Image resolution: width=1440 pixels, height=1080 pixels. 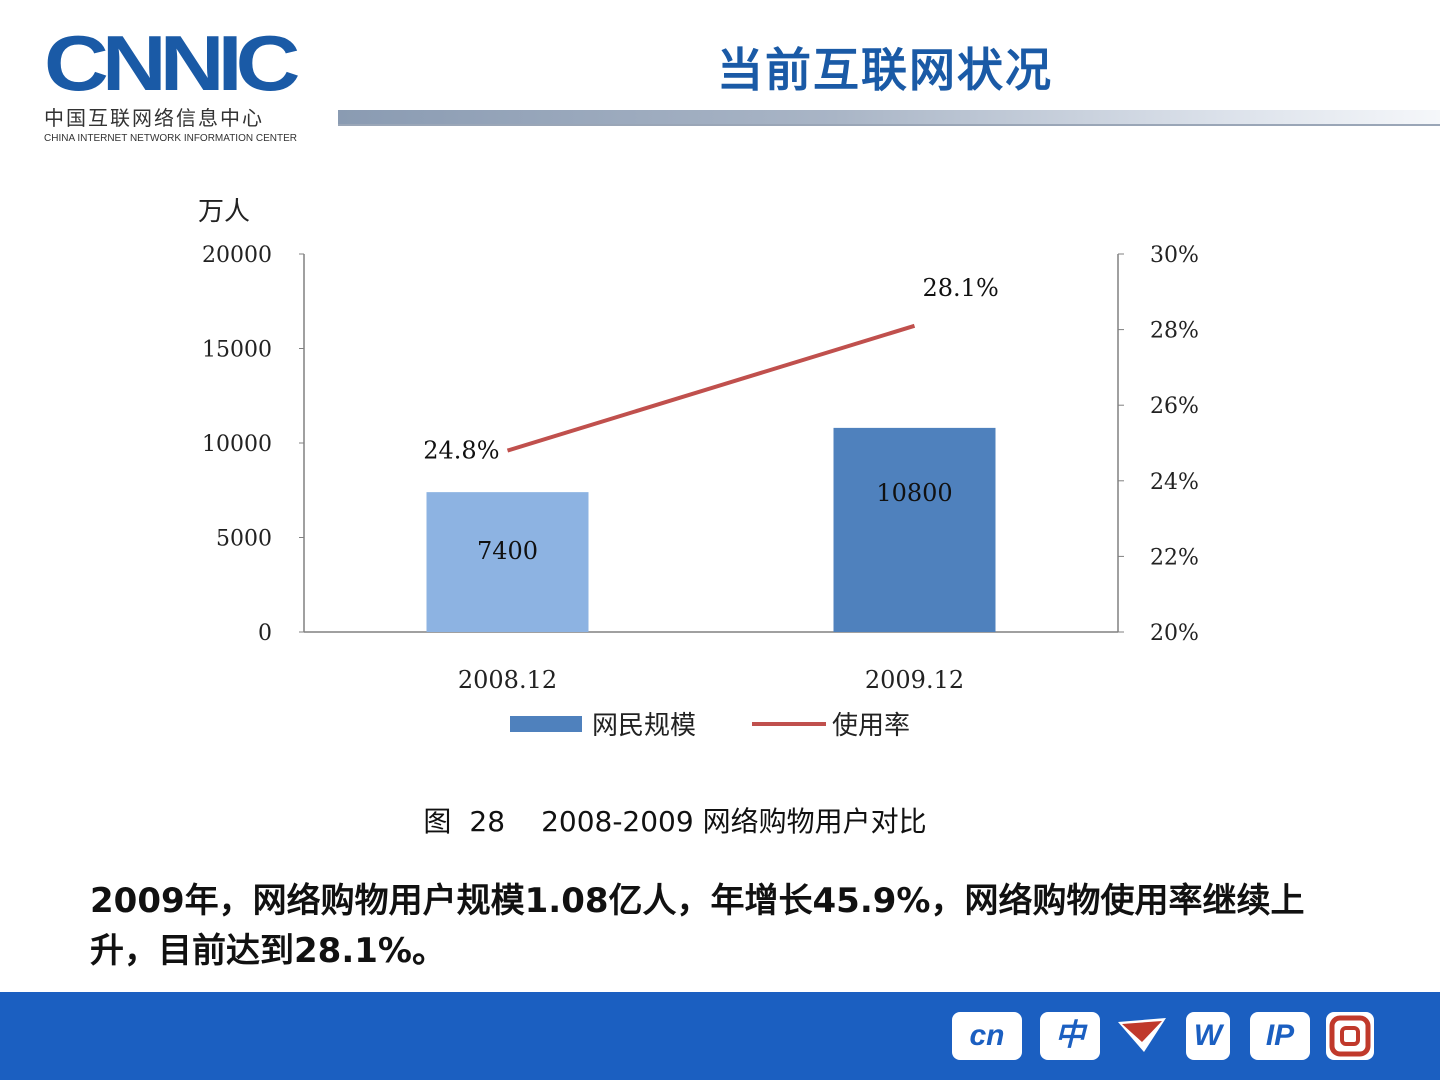 What do you see at coordinates (885, 70) in the screenshot?
I see `slide-title: 当前互联网状况` at bounding box center [885, 70].